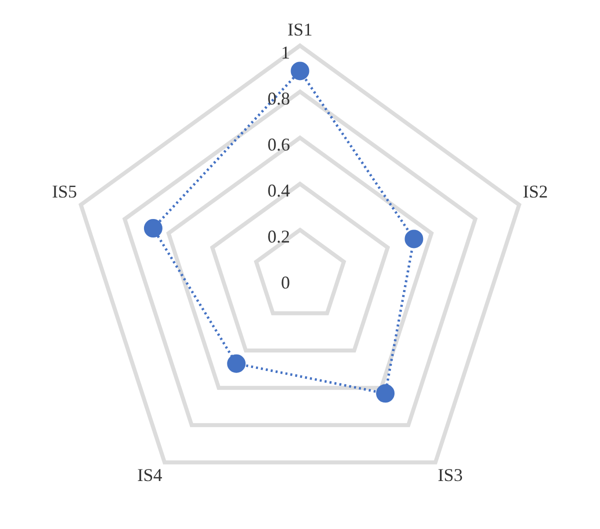 The height and width of the screenshot is (529, 600). Describe the element at coordinates (450, 475) in the screenshot. I see `spoke-label: IS3` at that location.